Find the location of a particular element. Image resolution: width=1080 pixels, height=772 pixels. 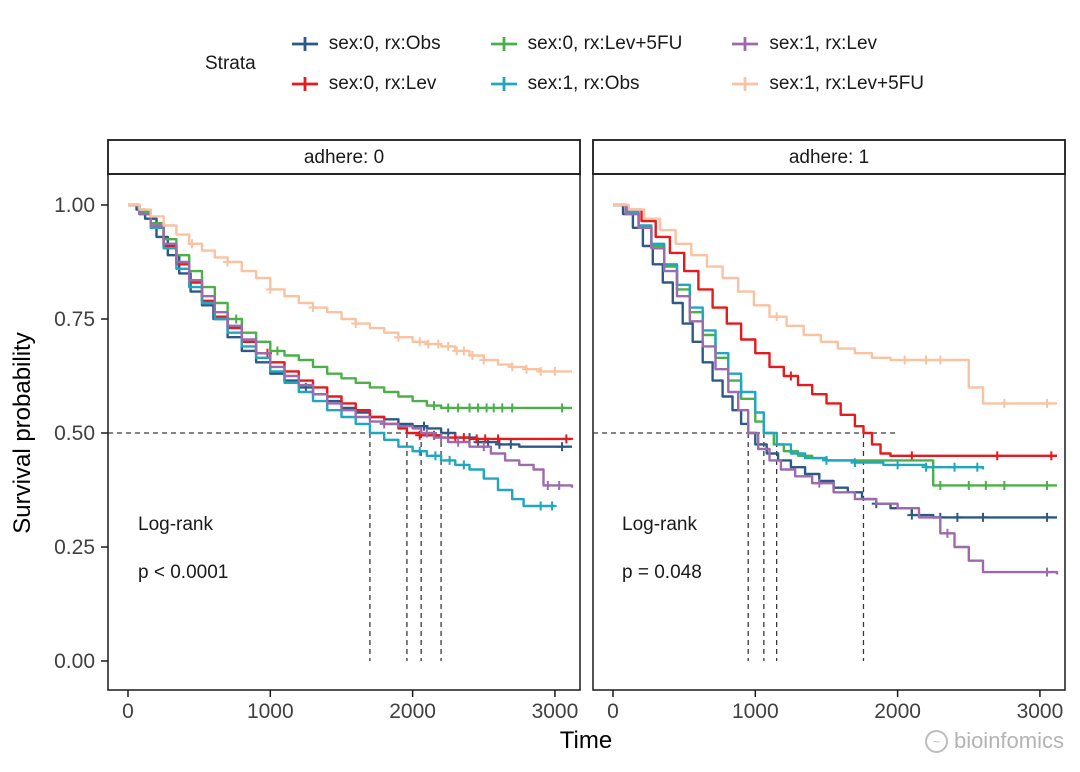

watermark-logo-icon: ~ is located at coordinates (936, 741).